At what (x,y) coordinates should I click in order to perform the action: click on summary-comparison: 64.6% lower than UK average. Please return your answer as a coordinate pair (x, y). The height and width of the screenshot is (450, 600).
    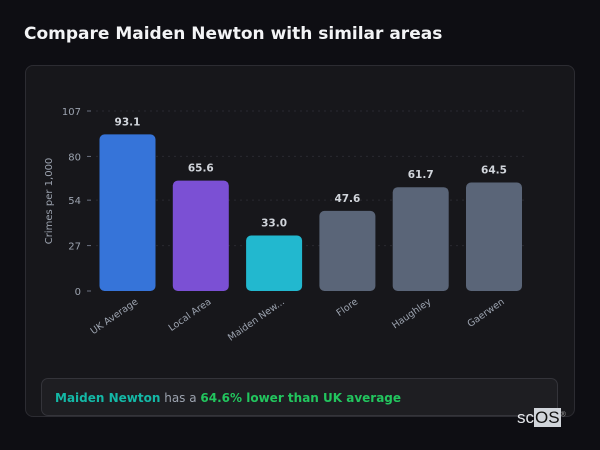
    Looking at the image, I should click on (301, 398).